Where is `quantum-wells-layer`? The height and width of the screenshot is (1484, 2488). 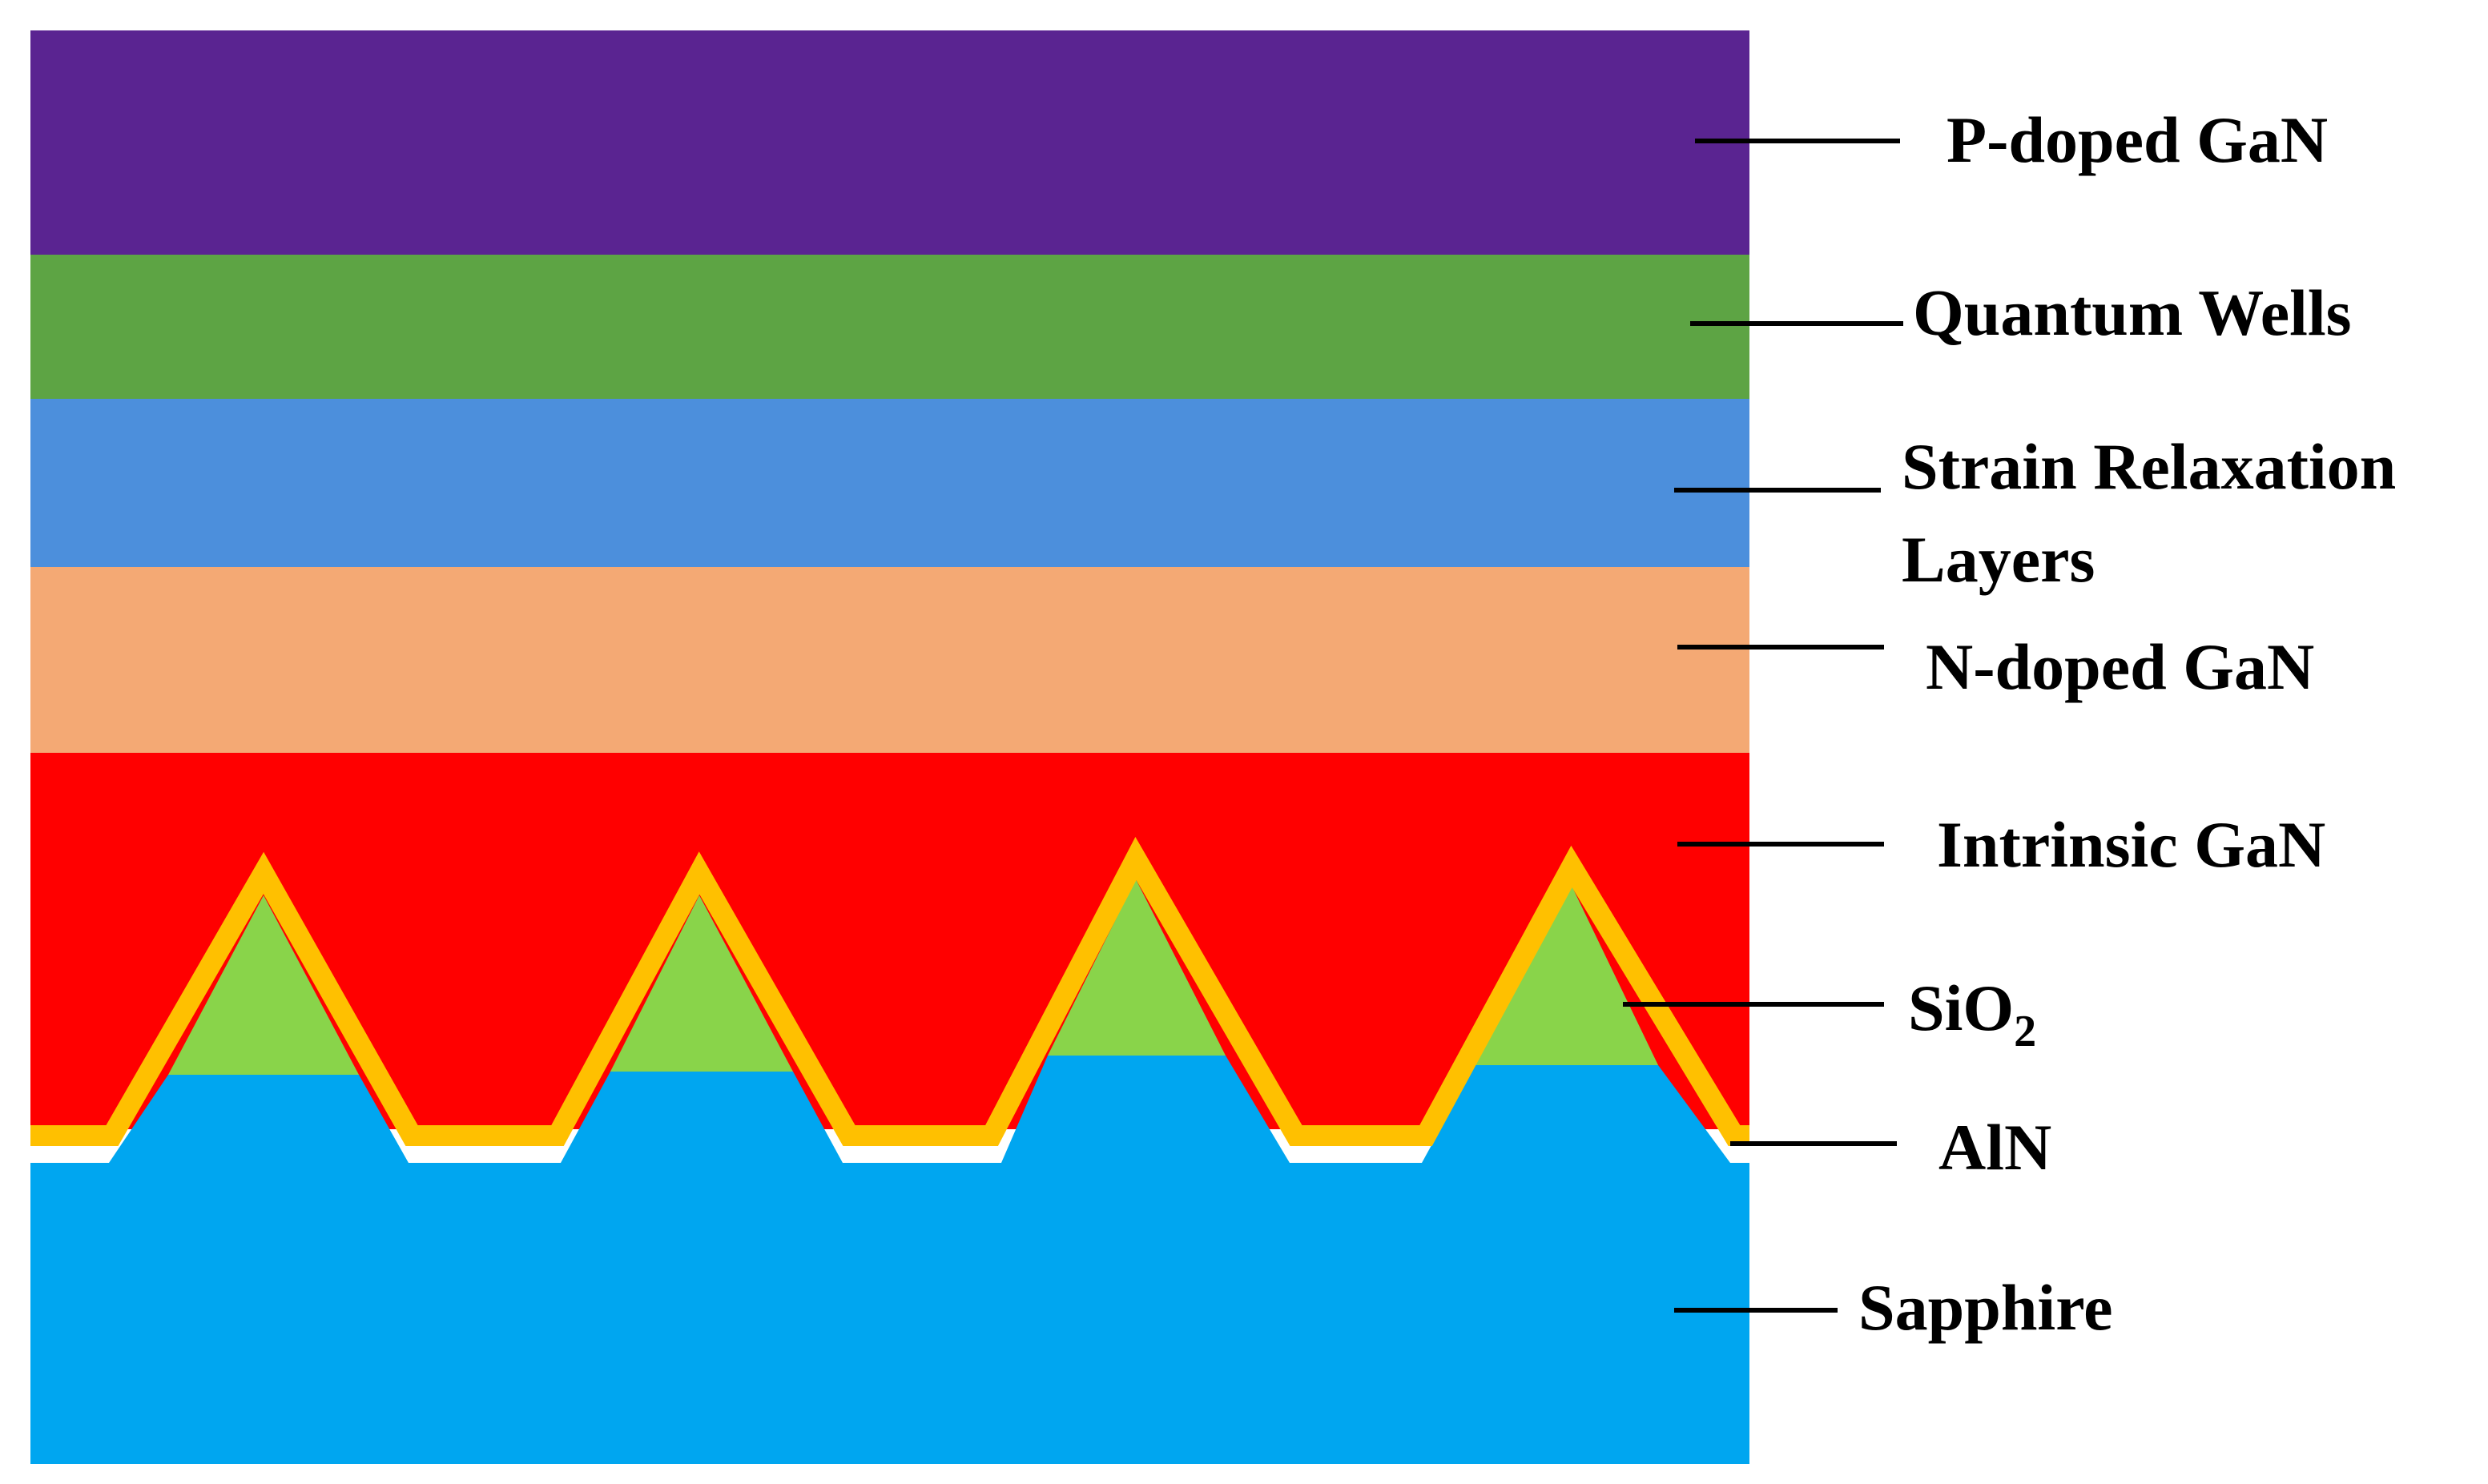
quantum-wells-layer is located at coordinates (889, 327).